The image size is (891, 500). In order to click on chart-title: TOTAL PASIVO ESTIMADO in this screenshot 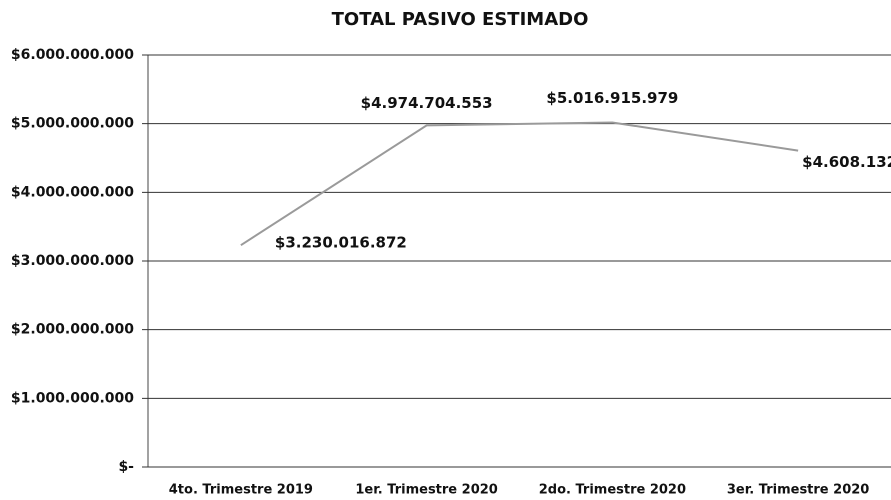, I will do `click(460, 19)`.